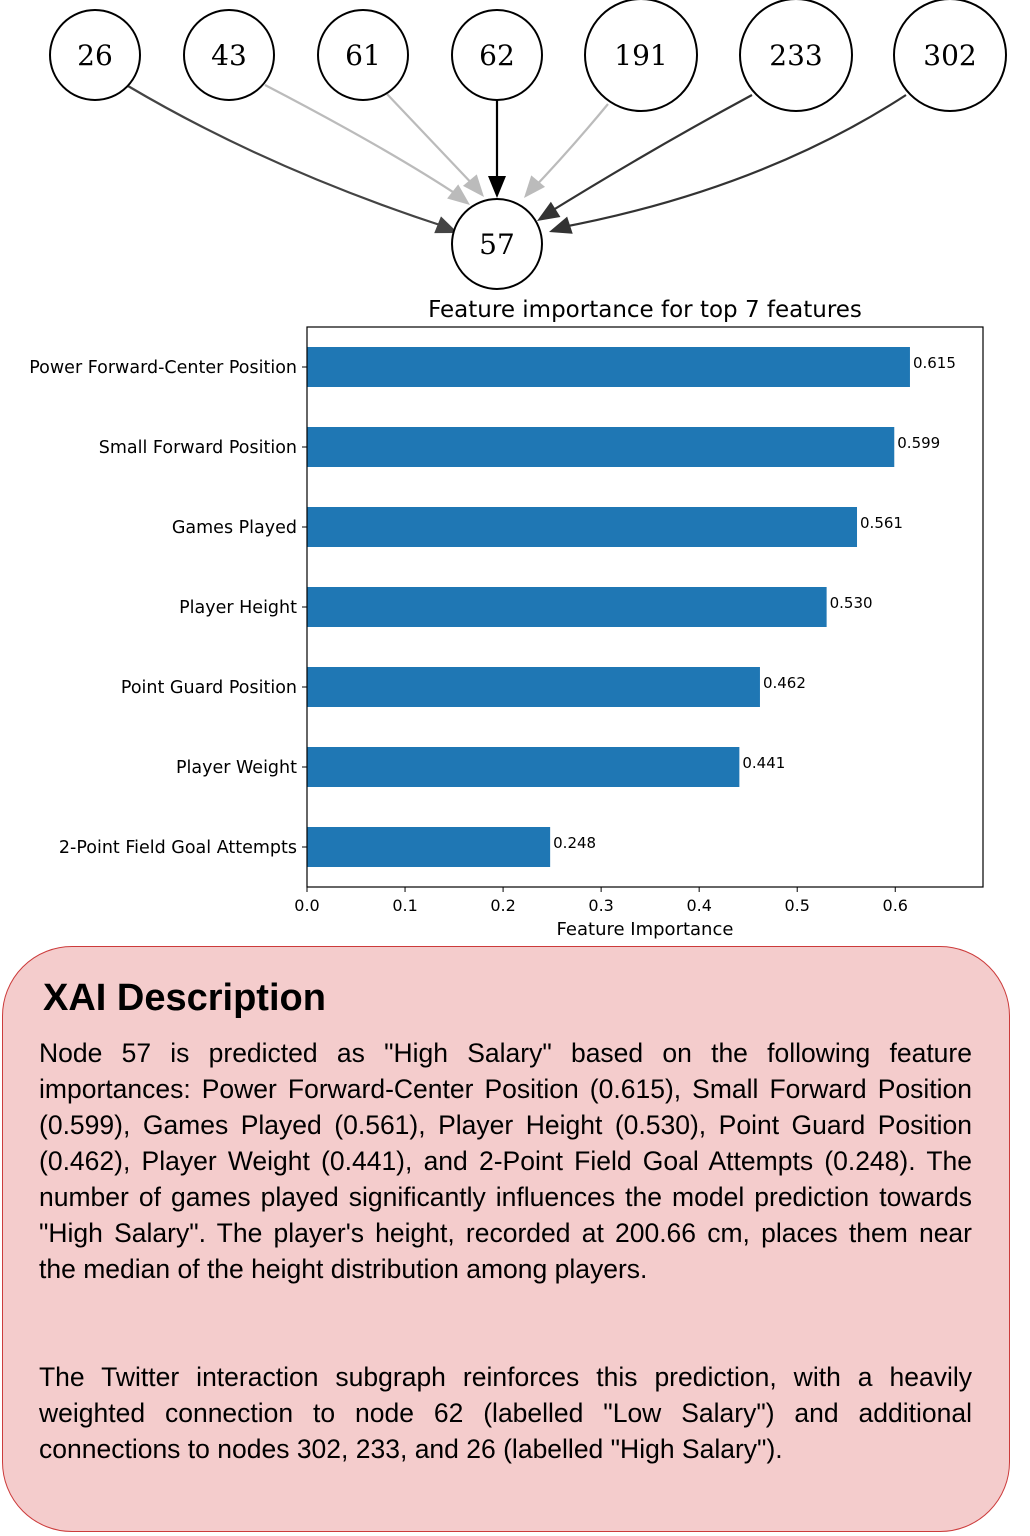 This screenshot has height=1536, width=1030. I want to click on x-tick-label: 0.5, so click(796, 905).